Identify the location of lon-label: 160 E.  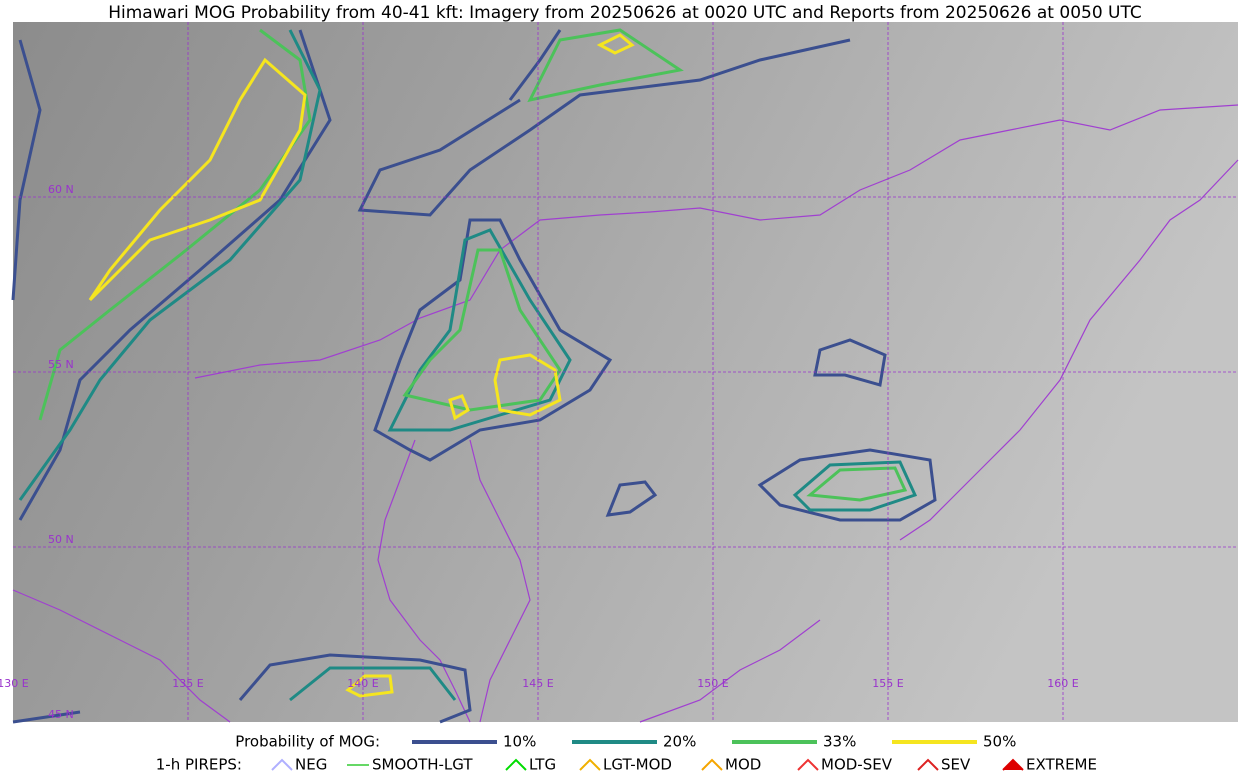
(1062, 683).